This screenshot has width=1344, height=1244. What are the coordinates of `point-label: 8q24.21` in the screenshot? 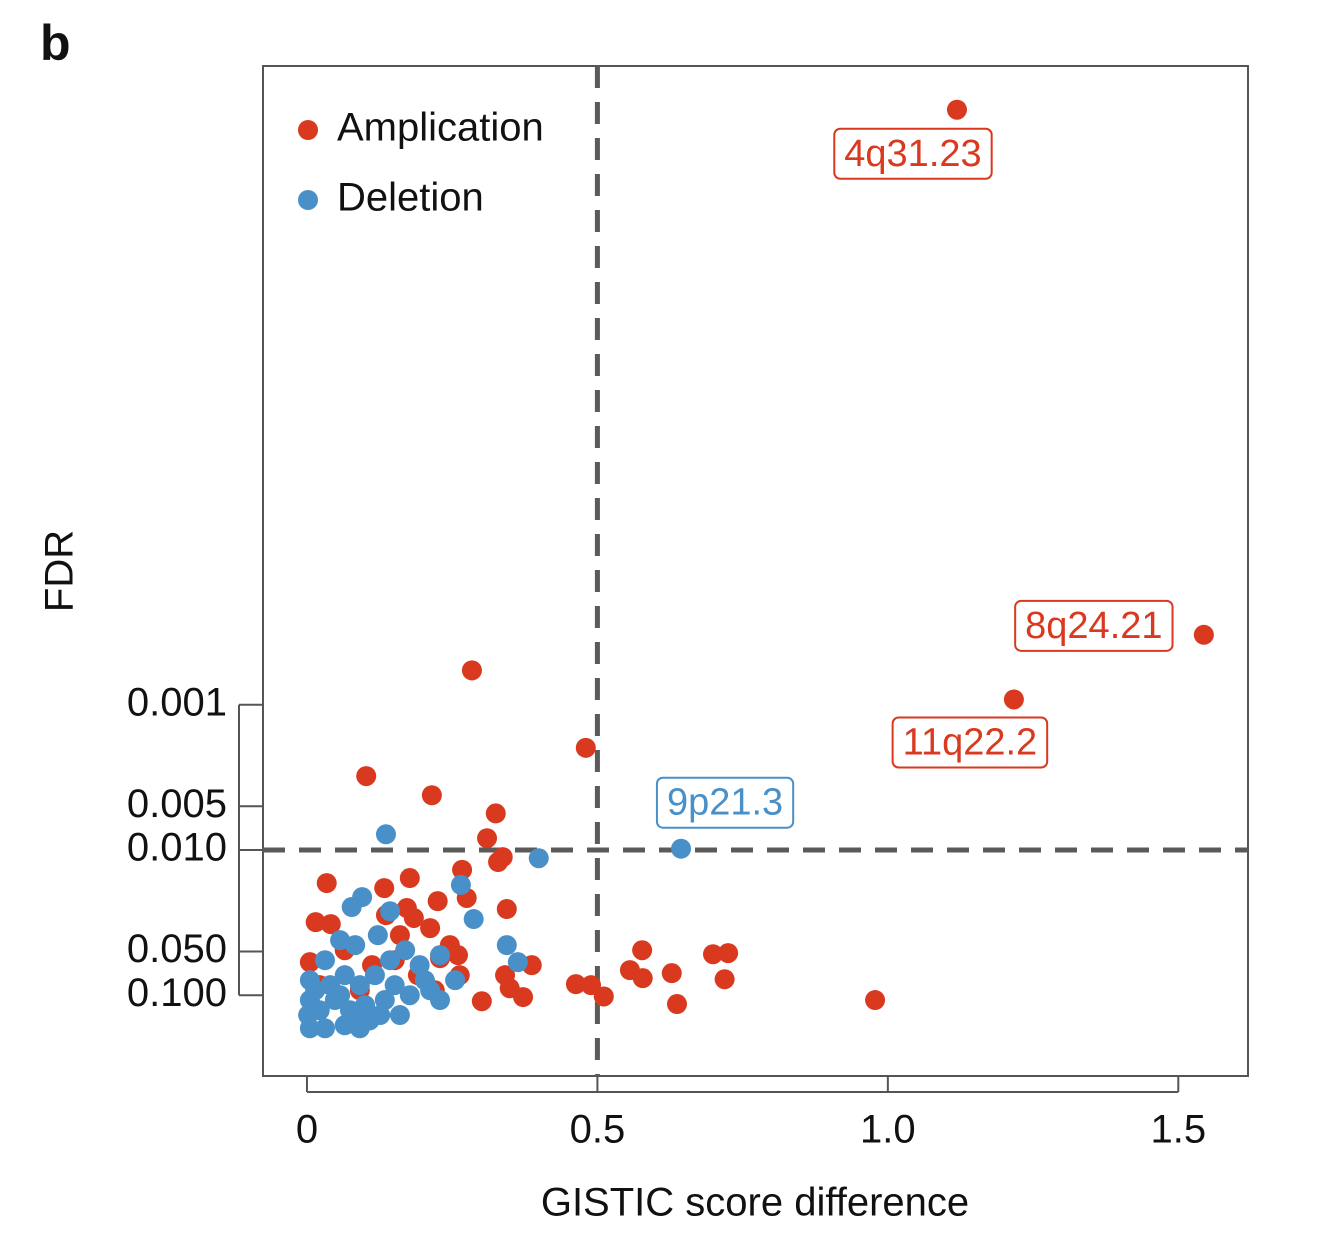 It's located at (1093, 626).